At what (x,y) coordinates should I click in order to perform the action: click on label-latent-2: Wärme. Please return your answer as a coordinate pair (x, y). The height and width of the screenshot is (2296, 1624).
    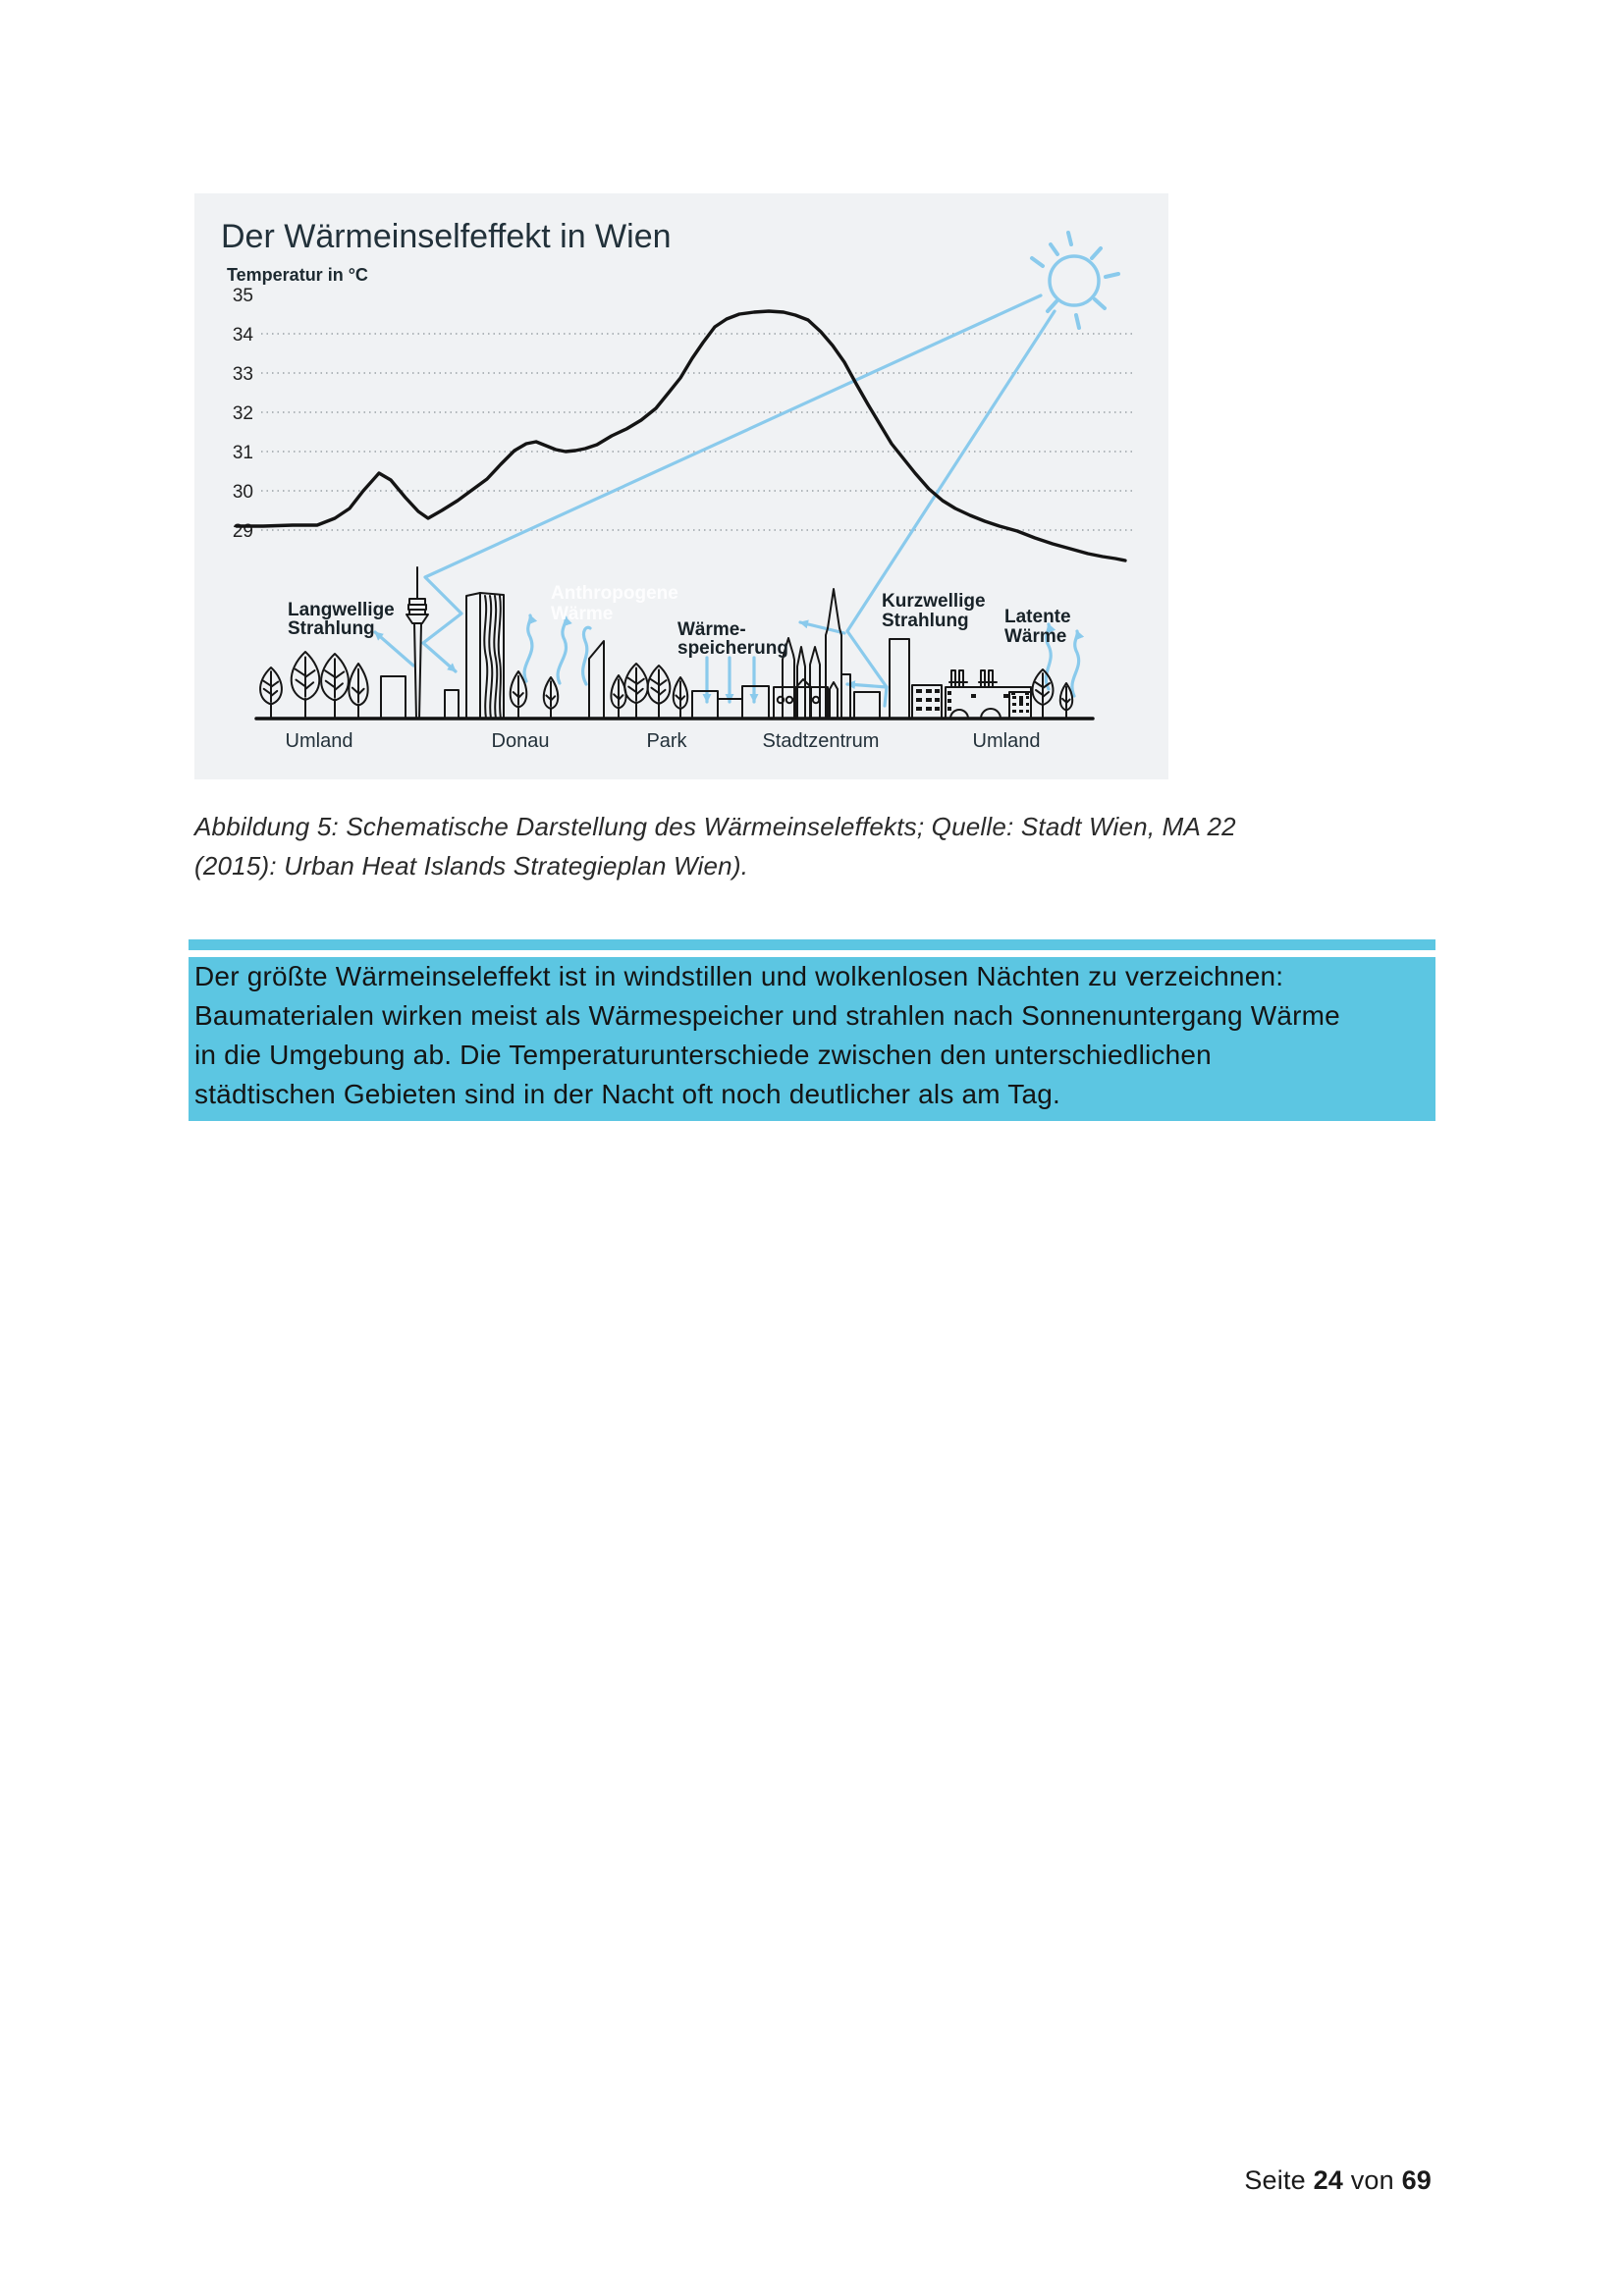
    Looking at the image, I should click on (1035, 636).